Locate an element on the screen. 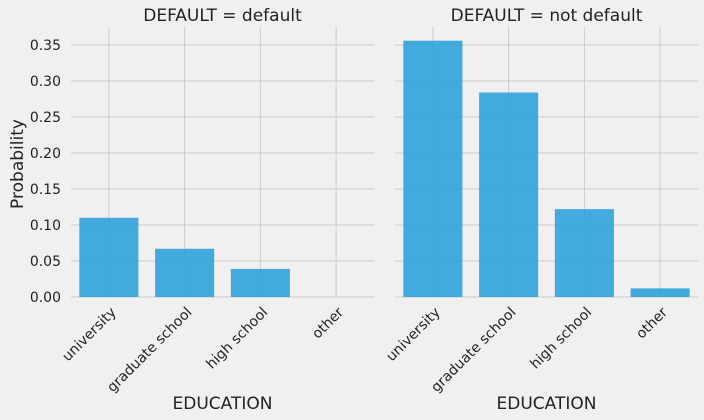 This screenshot has width=704, height=420. y-tick-label: 0.25 is located at coordinates (45, 118).